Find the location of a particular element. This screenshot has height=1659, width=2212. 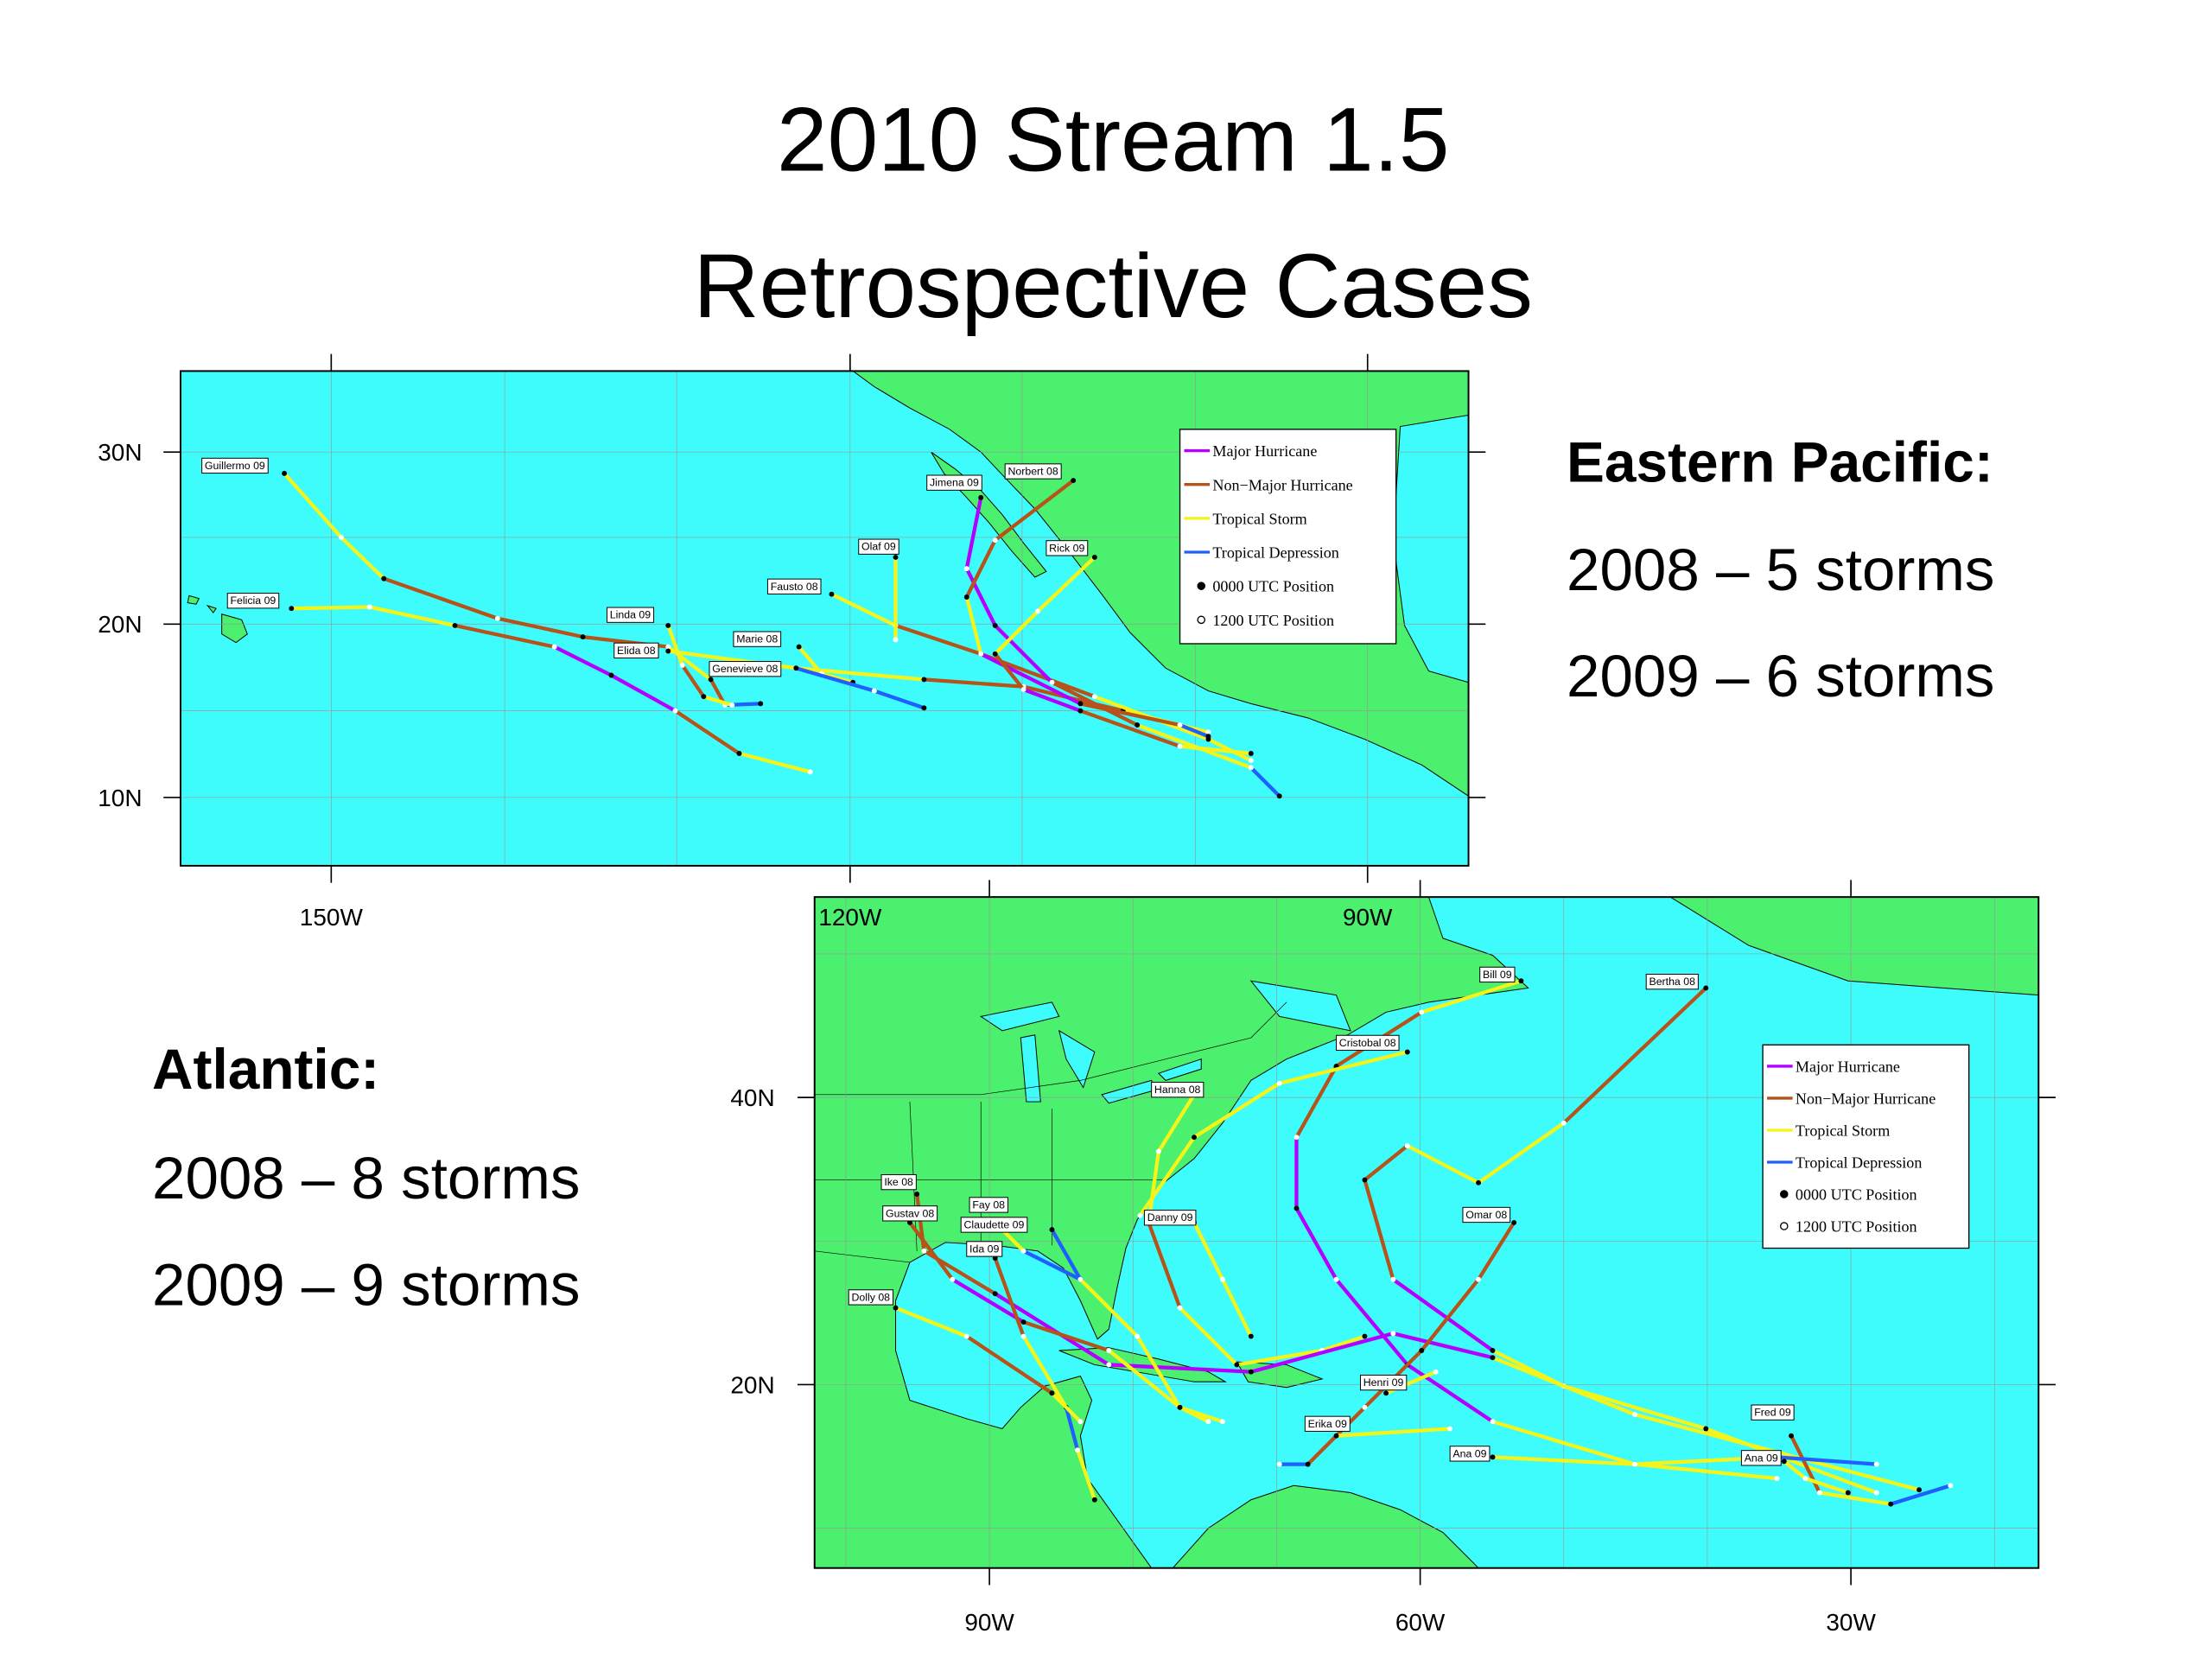

storm-label: Marie 08 is located at coordinates (757, 639).